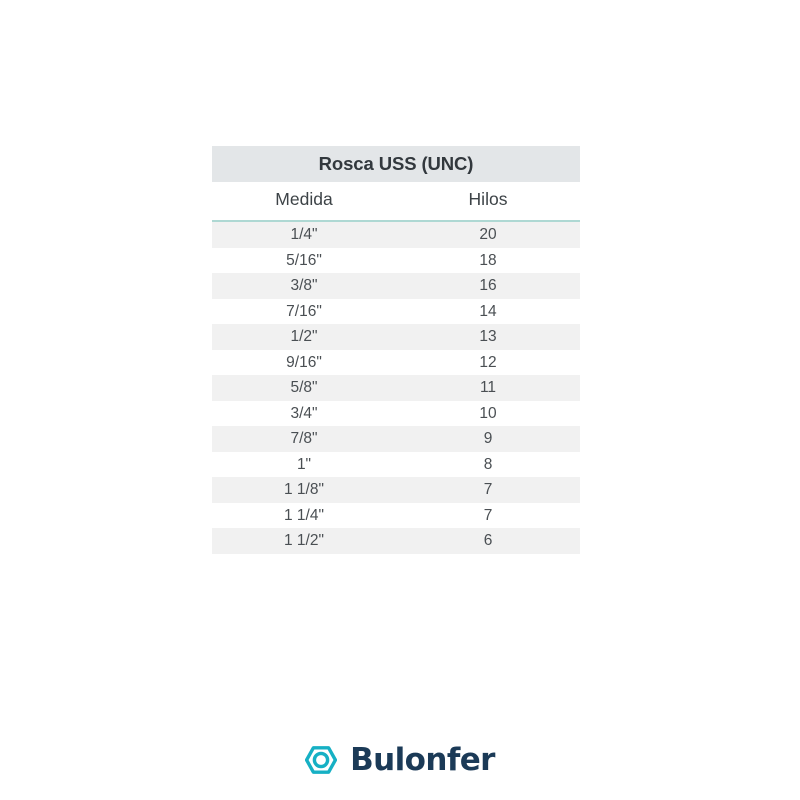 The image size is (800, 800). Describe the element at coordinates (422, 760) in the screenshot. I see `brand-name: Bulonfer` at that location.